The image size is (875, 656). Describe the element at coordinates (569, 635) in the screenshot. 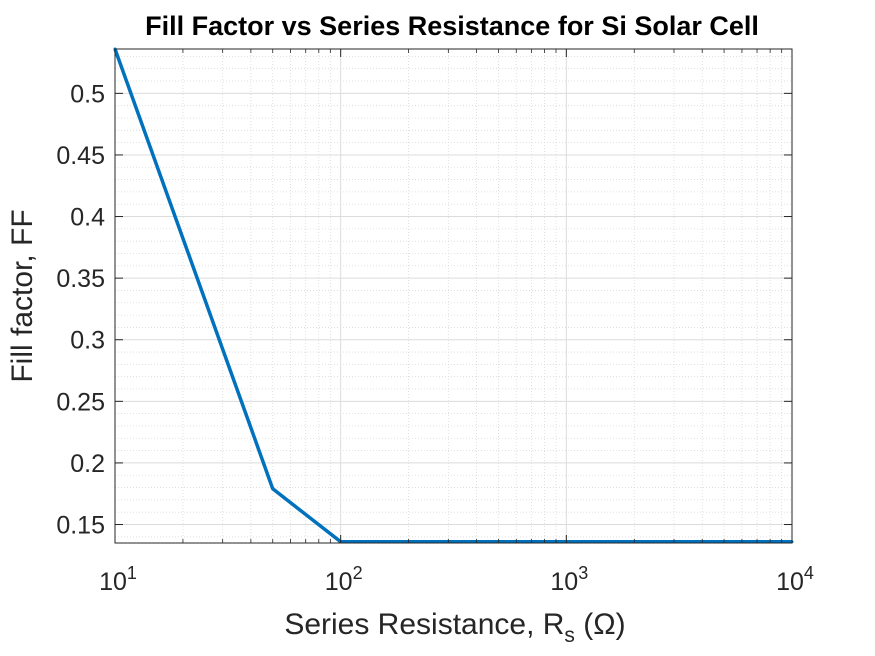

I see `x-axis-label-subscript: s` at that location.